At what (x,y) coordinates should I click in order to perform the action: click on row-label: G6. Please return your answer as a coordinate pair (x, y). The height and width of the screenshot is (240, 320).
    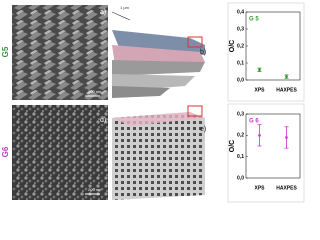
    Looking at the image, I should click on (5, 151).